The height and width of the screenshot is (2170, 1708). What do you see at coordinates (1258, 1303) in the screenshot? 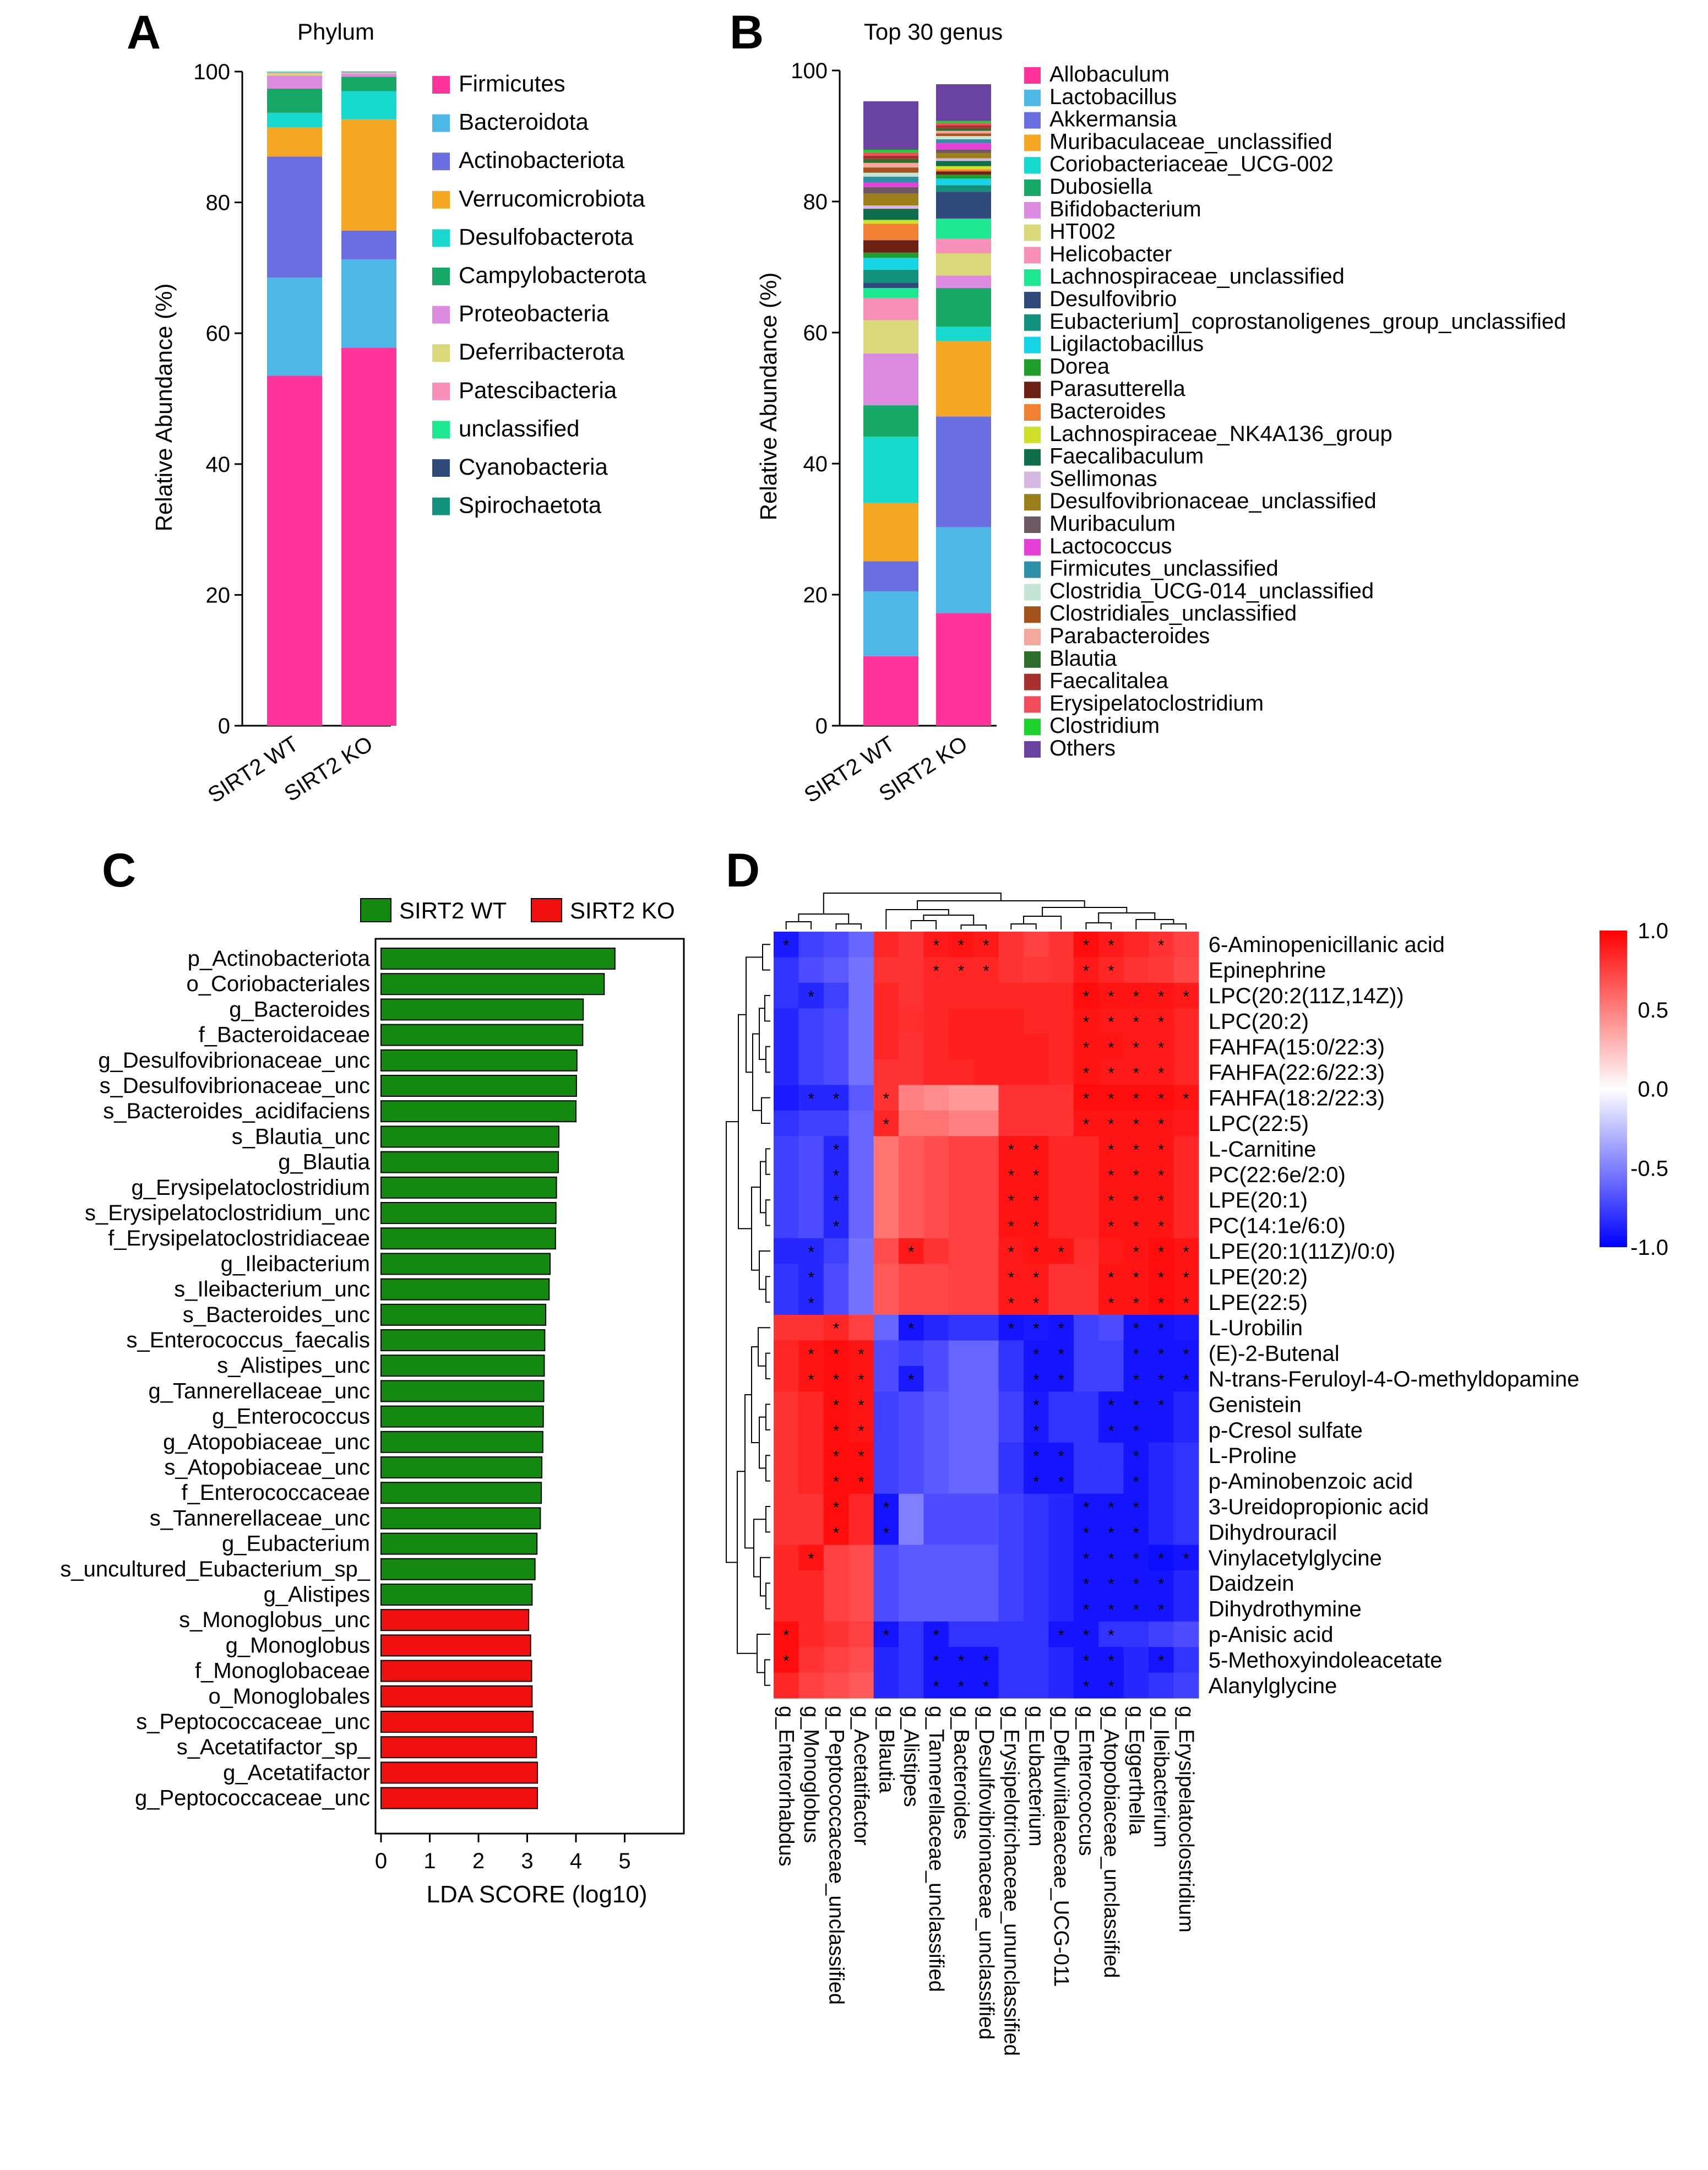
I see `row-label: LPE(22:5)` at bounding box center [1258, 1303].